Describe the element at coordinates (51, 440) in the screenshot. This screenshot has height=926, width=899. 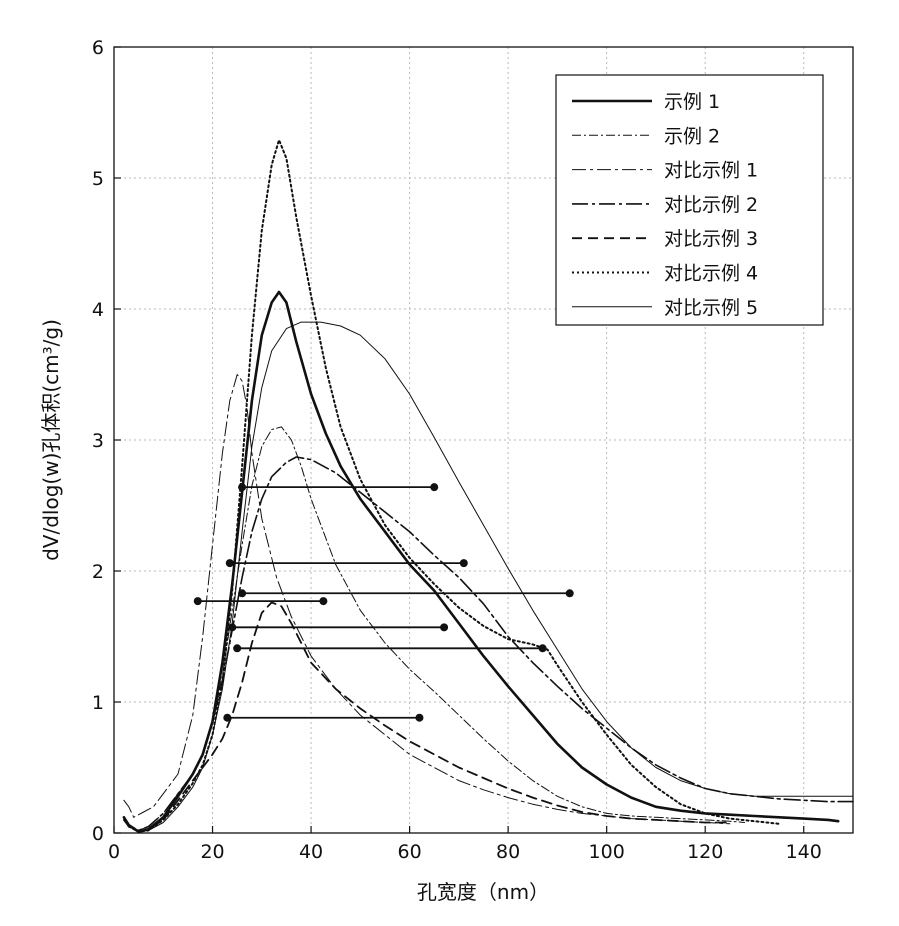
I see `y-axis-title: dV/dlog(w)孔体积(cm³/g)` at that location.